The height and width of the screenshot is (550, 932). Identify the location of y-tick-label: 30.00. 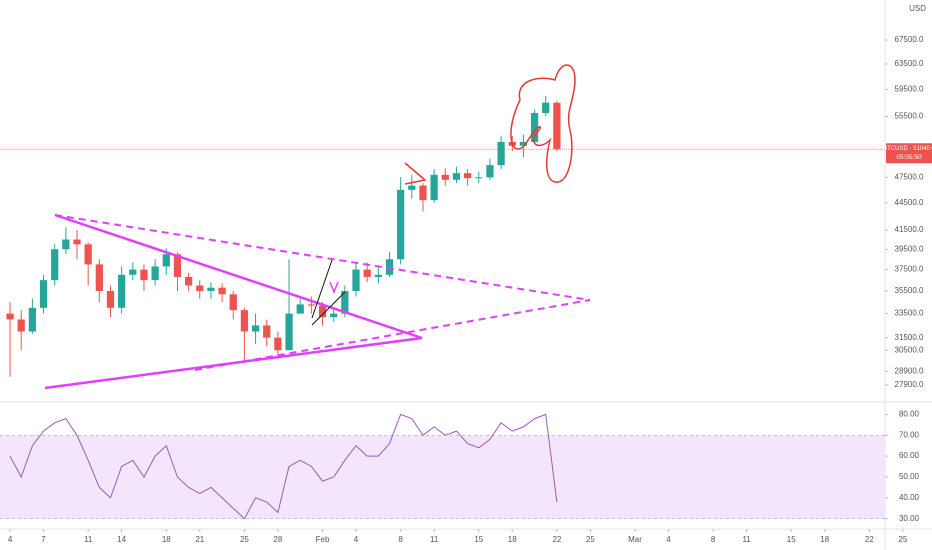
(909, 518).